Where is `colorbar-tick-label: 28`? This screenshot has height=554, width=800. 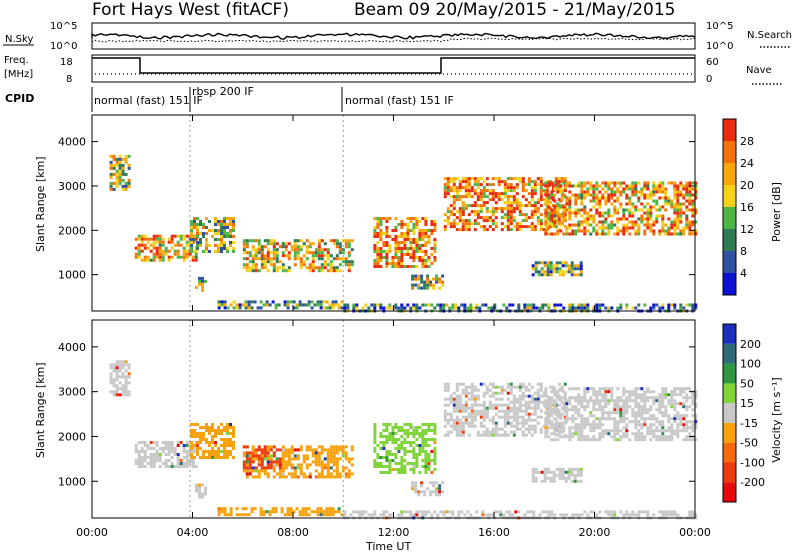 colorbar-tick-label: 28 is located at coordinates (747, 141).